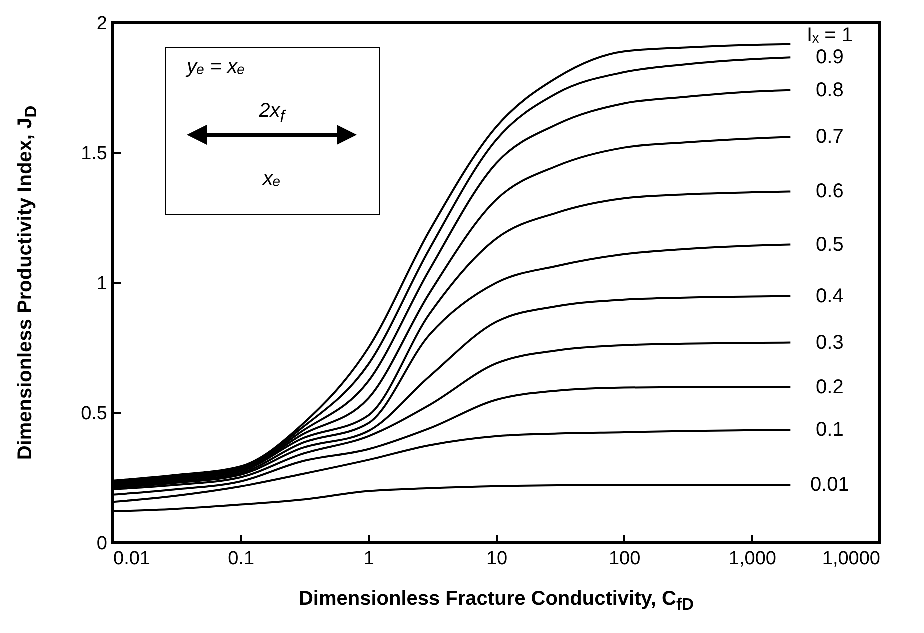 The width and height of the screenshot is (924, 633). Describe the element at coordinates (497, 559) in the screenshot. I see `x-tick-label: 10` at that location.